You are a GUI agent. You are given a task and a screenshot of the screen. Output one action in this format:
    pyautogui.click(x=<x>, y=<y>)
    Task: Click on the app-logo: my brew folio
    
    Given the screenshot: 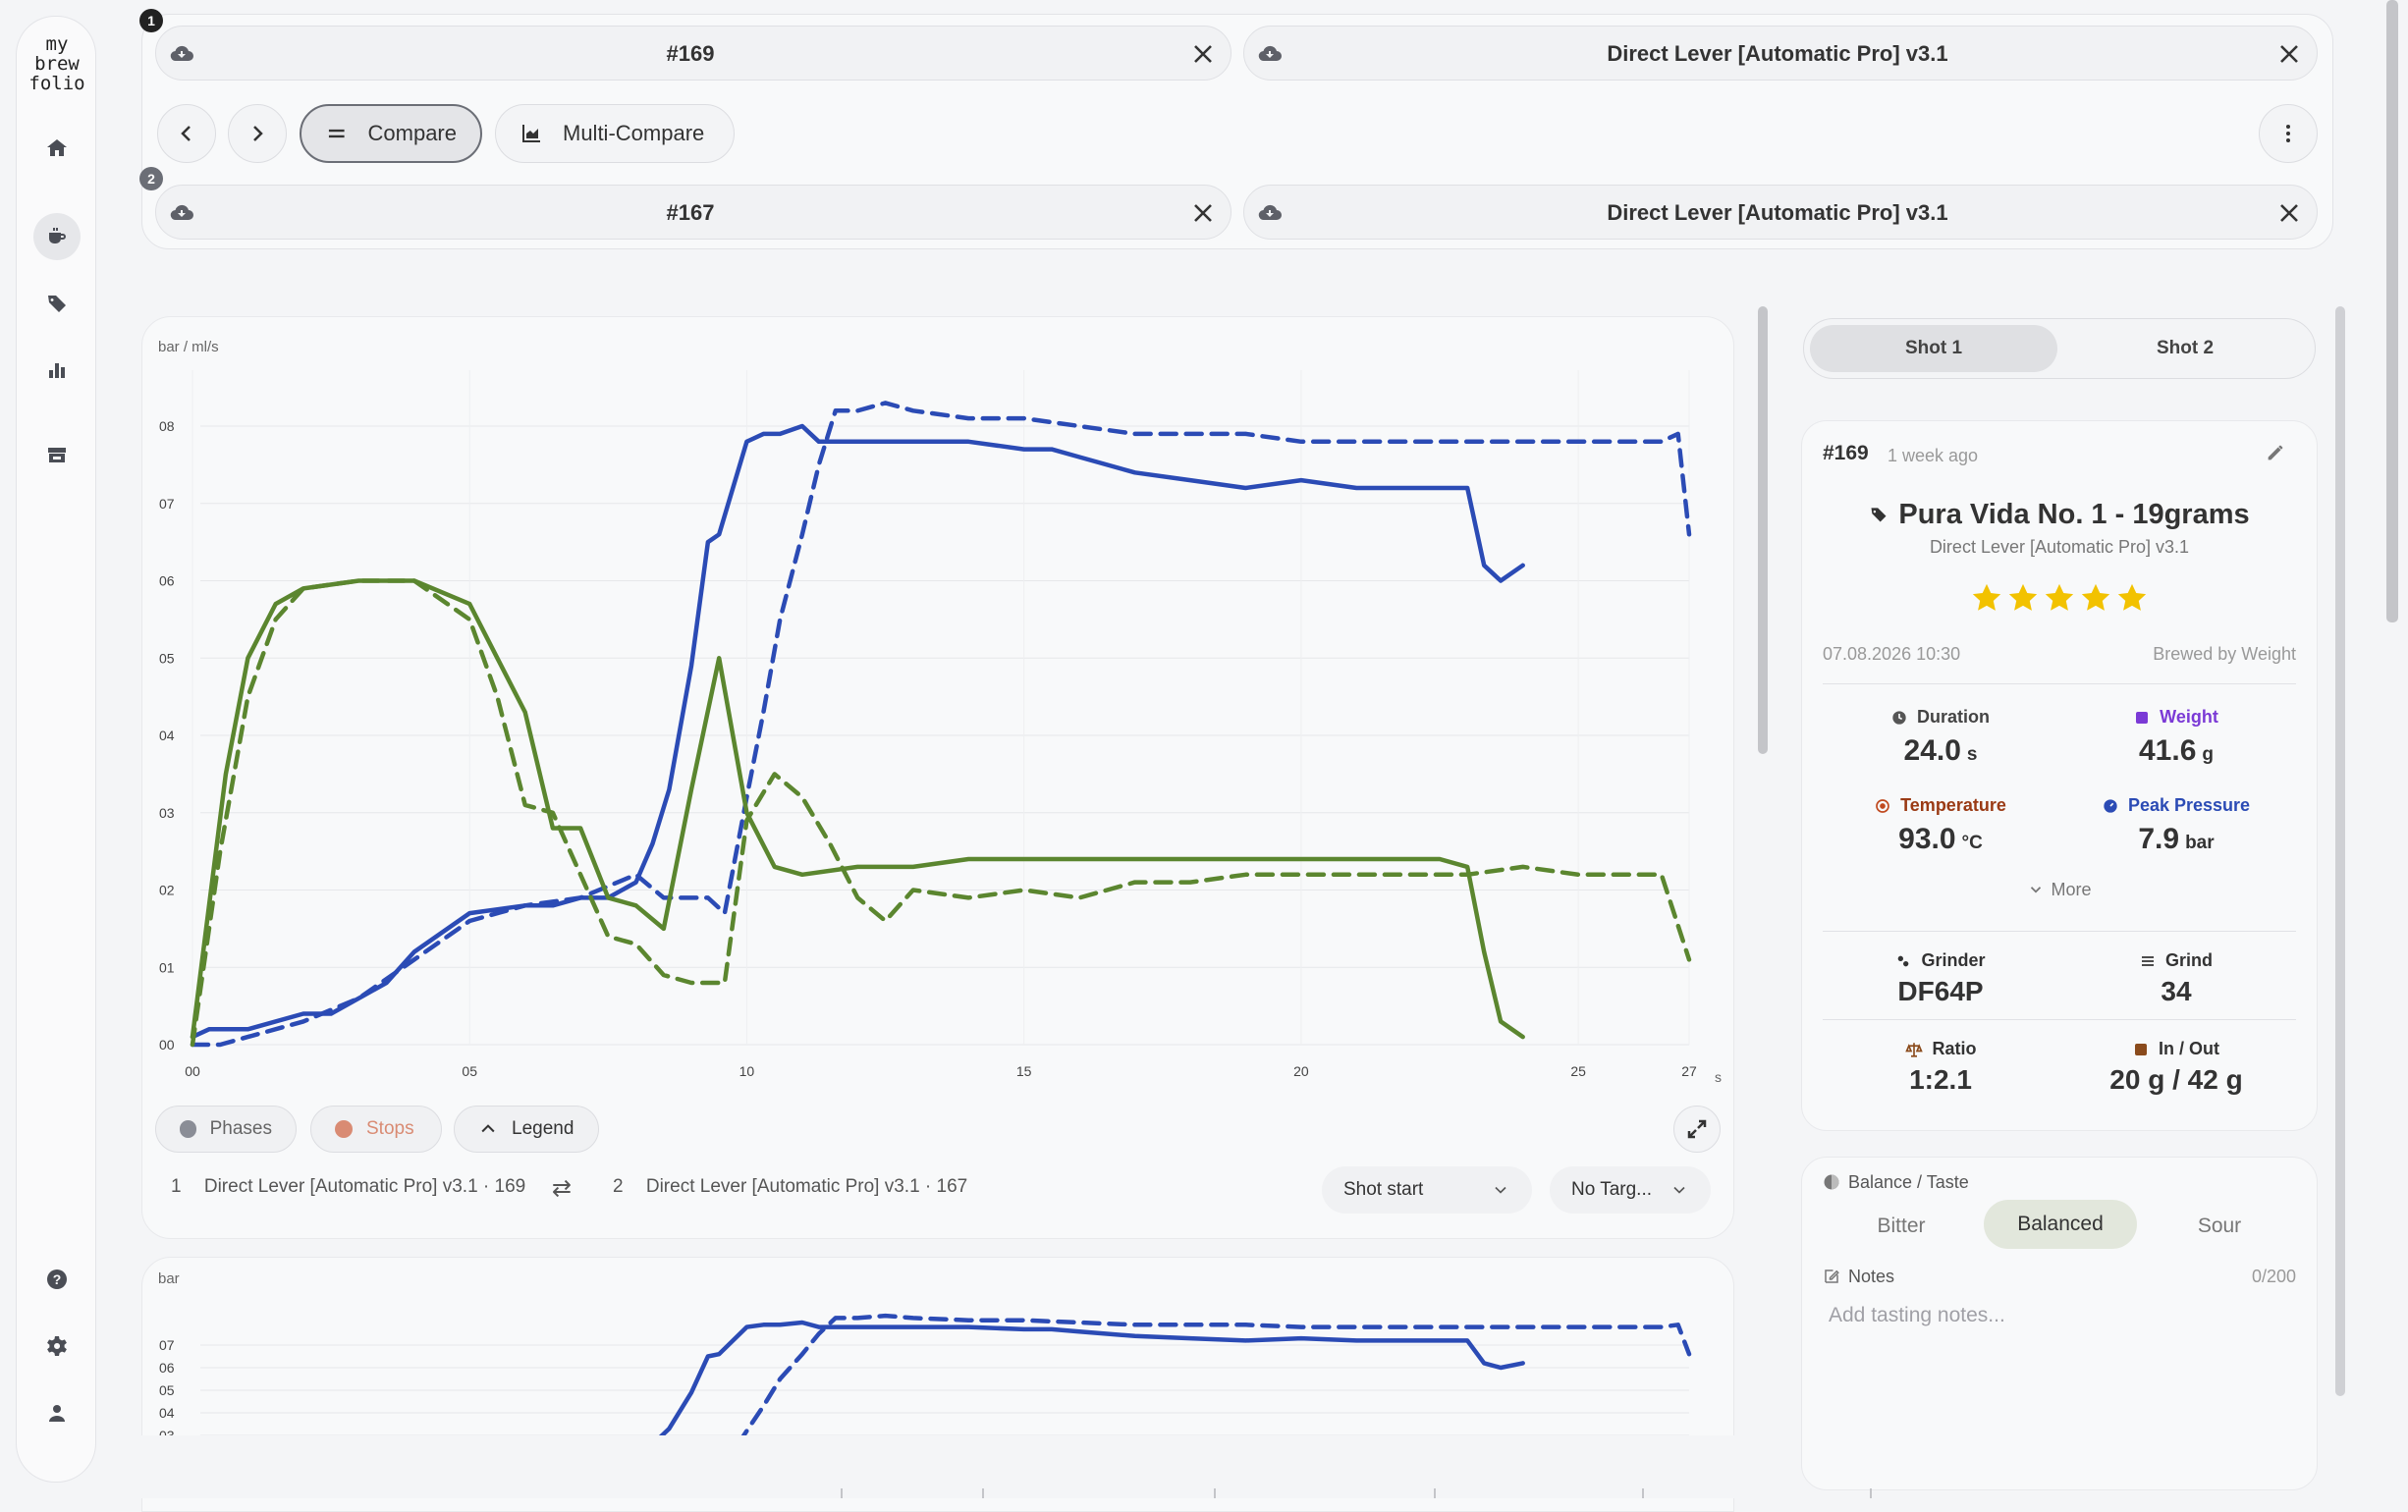 What is the action you would take?
    pyautogui.click(x=57, y=64)
    